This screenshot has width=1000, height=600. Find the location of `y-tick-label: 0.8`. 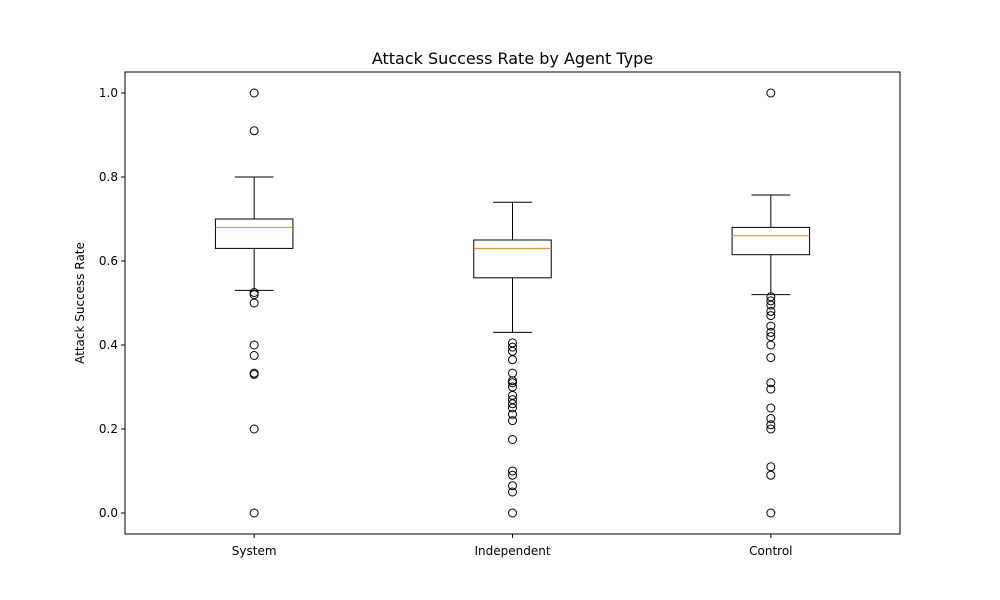

y-tick-label: 0.8 is located at coordinates (108, 177).